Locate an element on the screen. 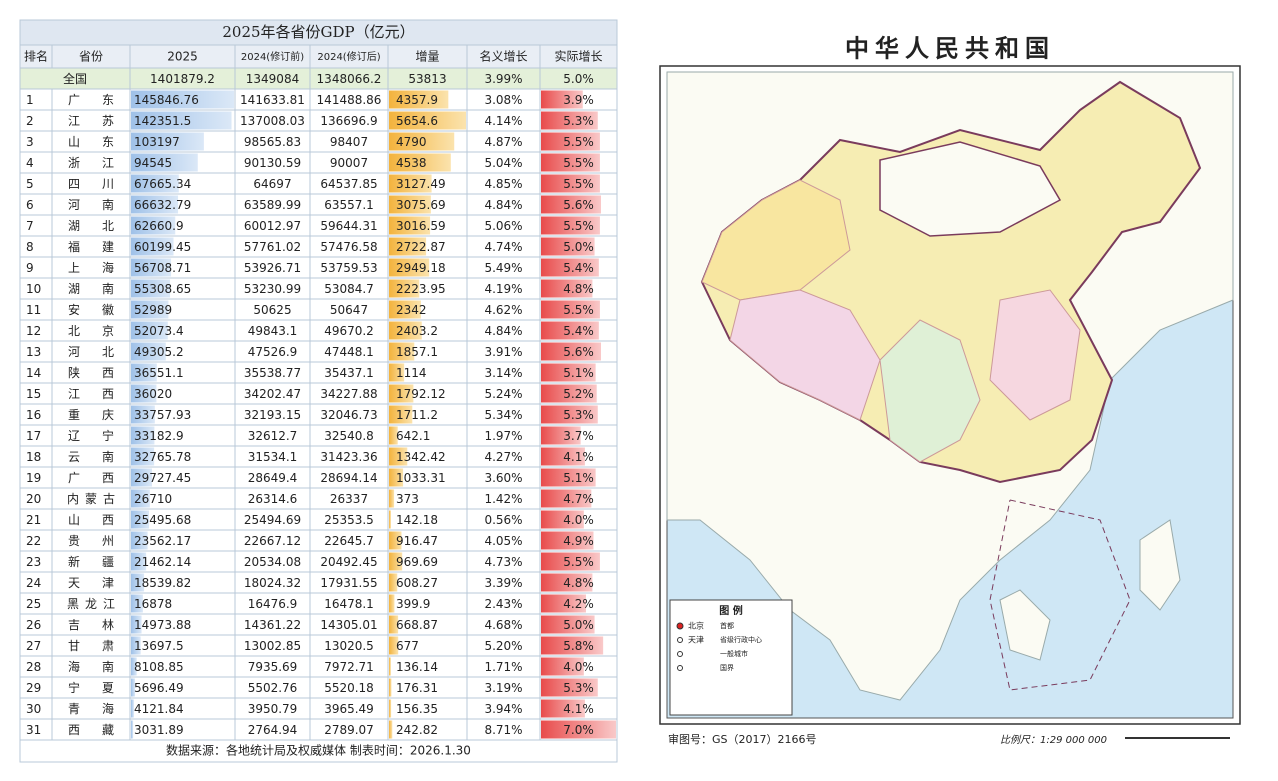  table-cell: 4.27% is located at coordinates (503, 457).